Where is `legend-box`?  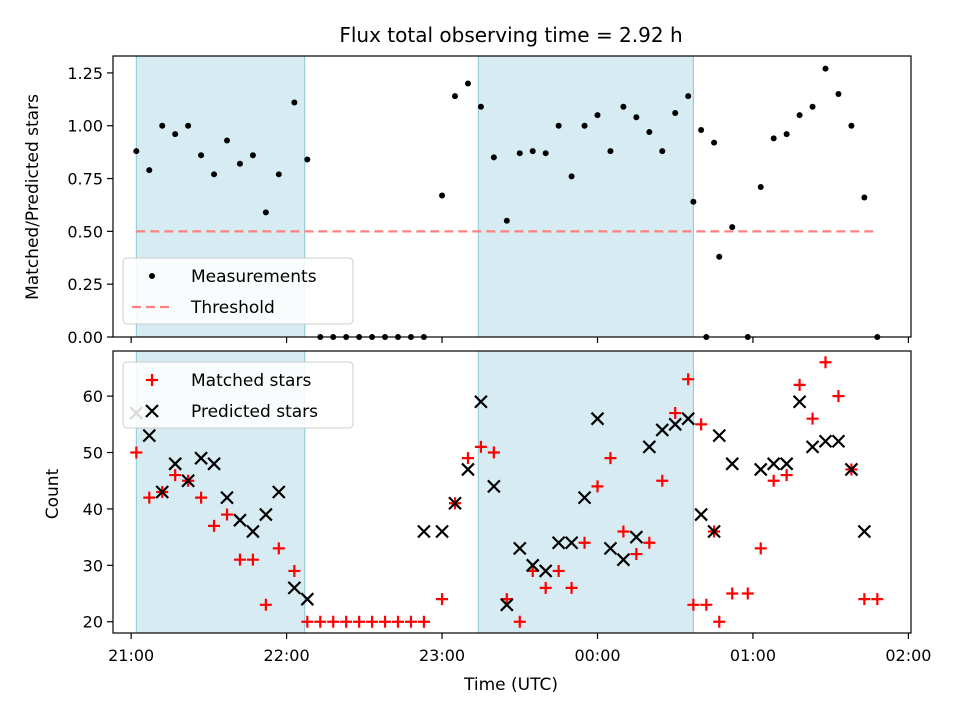
legend-box is located at coordinates (238, 395).